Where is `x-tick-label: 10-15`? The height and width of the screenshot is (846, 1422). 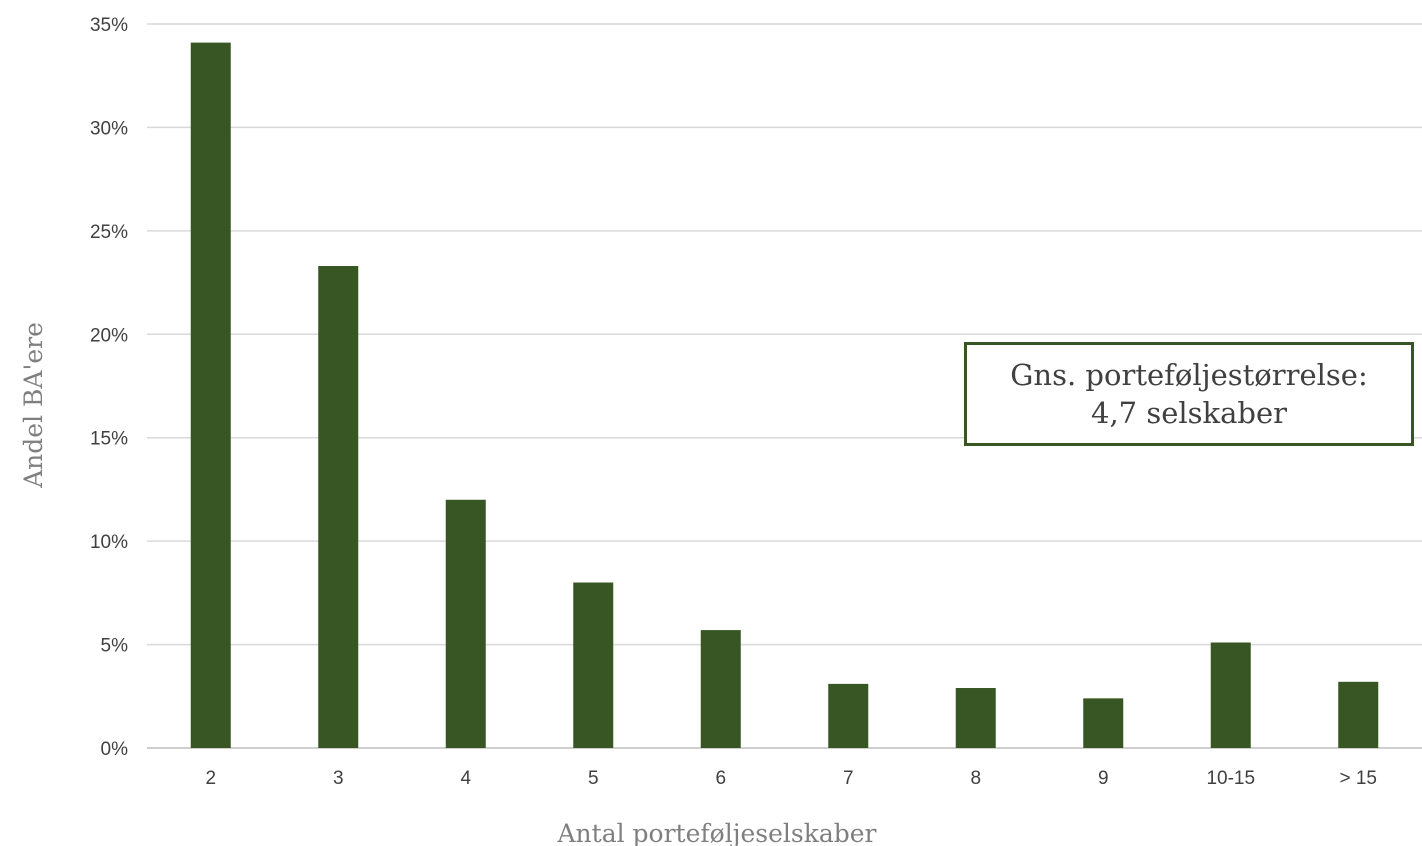 x-tick-label: 10-15 is located at coordinates (1230, 778).